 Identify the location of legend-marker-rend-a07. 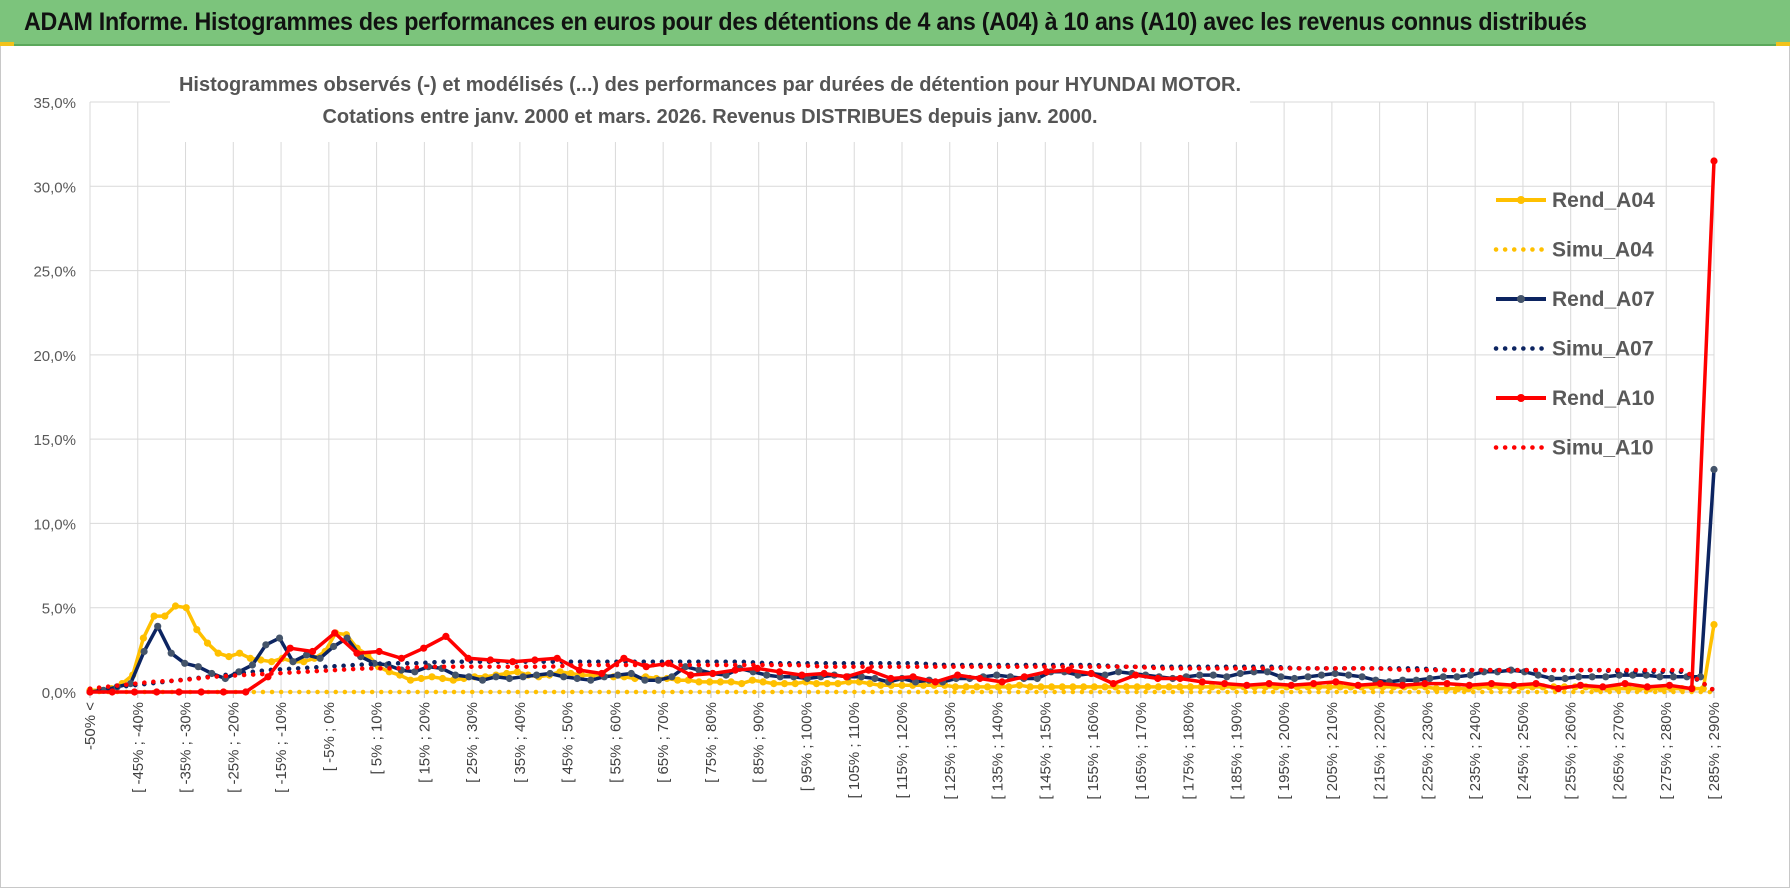
(1521, 299).